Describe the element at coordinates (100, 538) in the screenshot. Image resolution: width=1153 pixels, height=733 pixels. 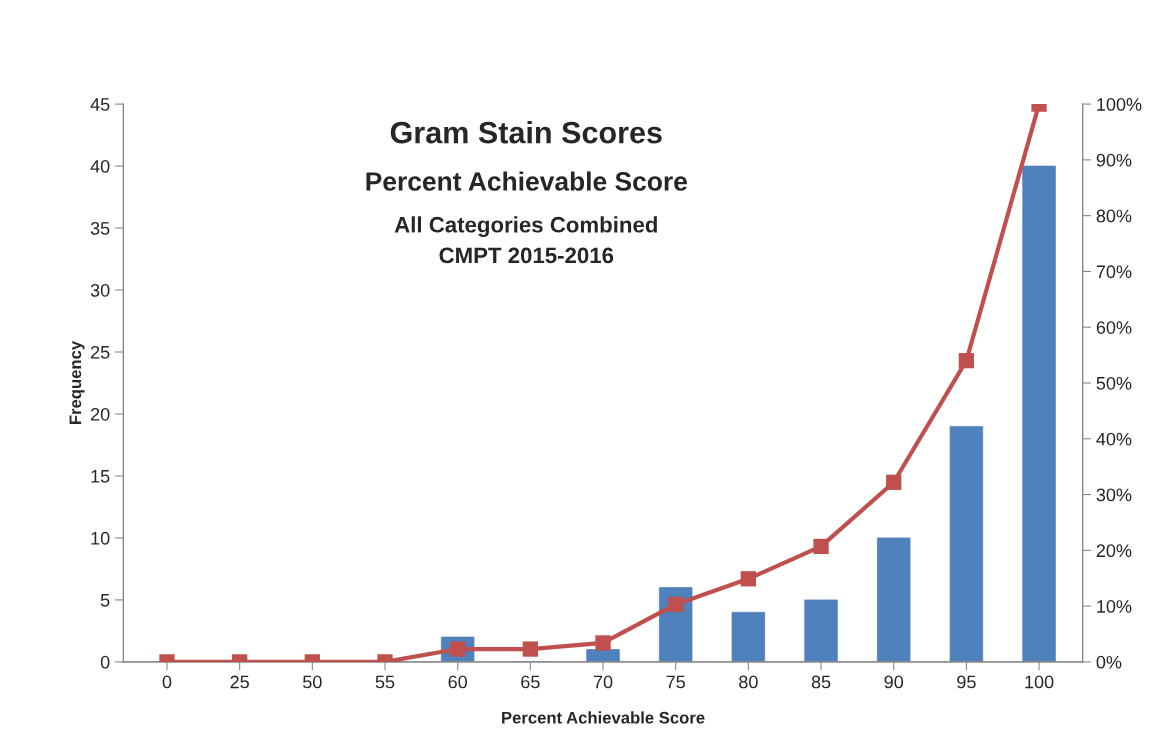
I see `y-tick-label: 10` at that location.